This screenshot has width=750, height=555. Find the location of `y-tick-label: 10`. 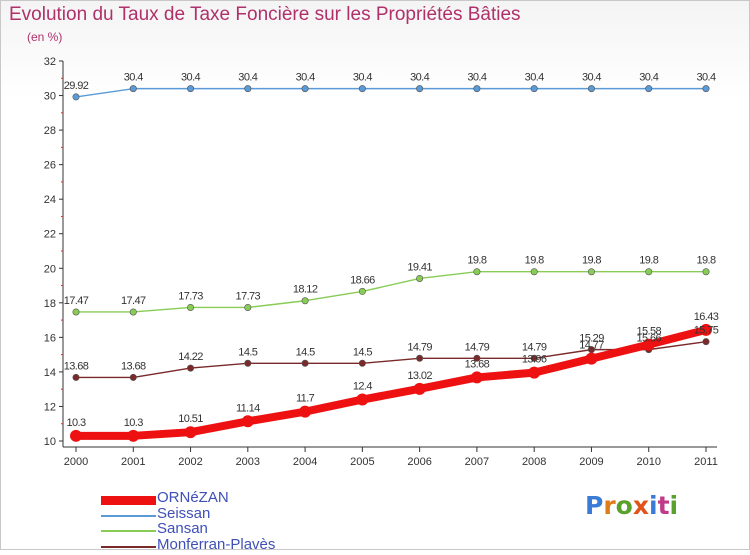

y-tick-label: 10 is located at coordinates (50, 442).